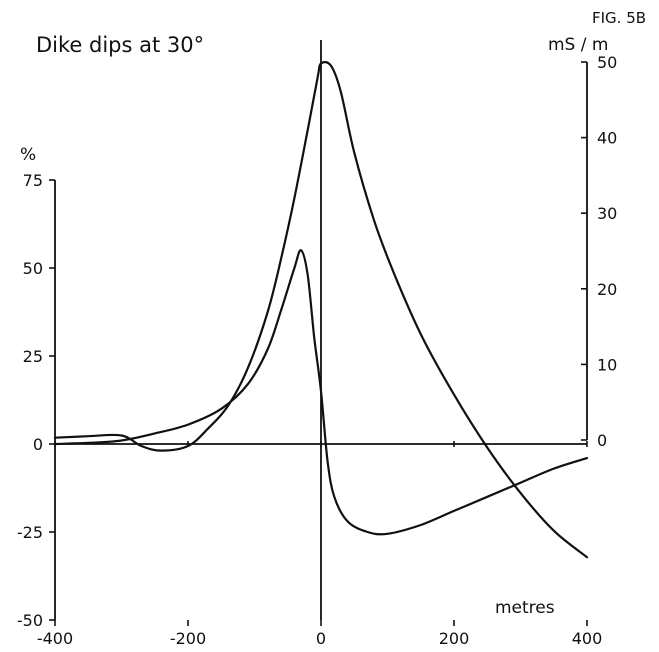 This screenshot has width=659, height=652. What do you see at coordinates (321, 638) in the screenshot?
I see `x-tick-label: 0` at bounding box center [321, 638].